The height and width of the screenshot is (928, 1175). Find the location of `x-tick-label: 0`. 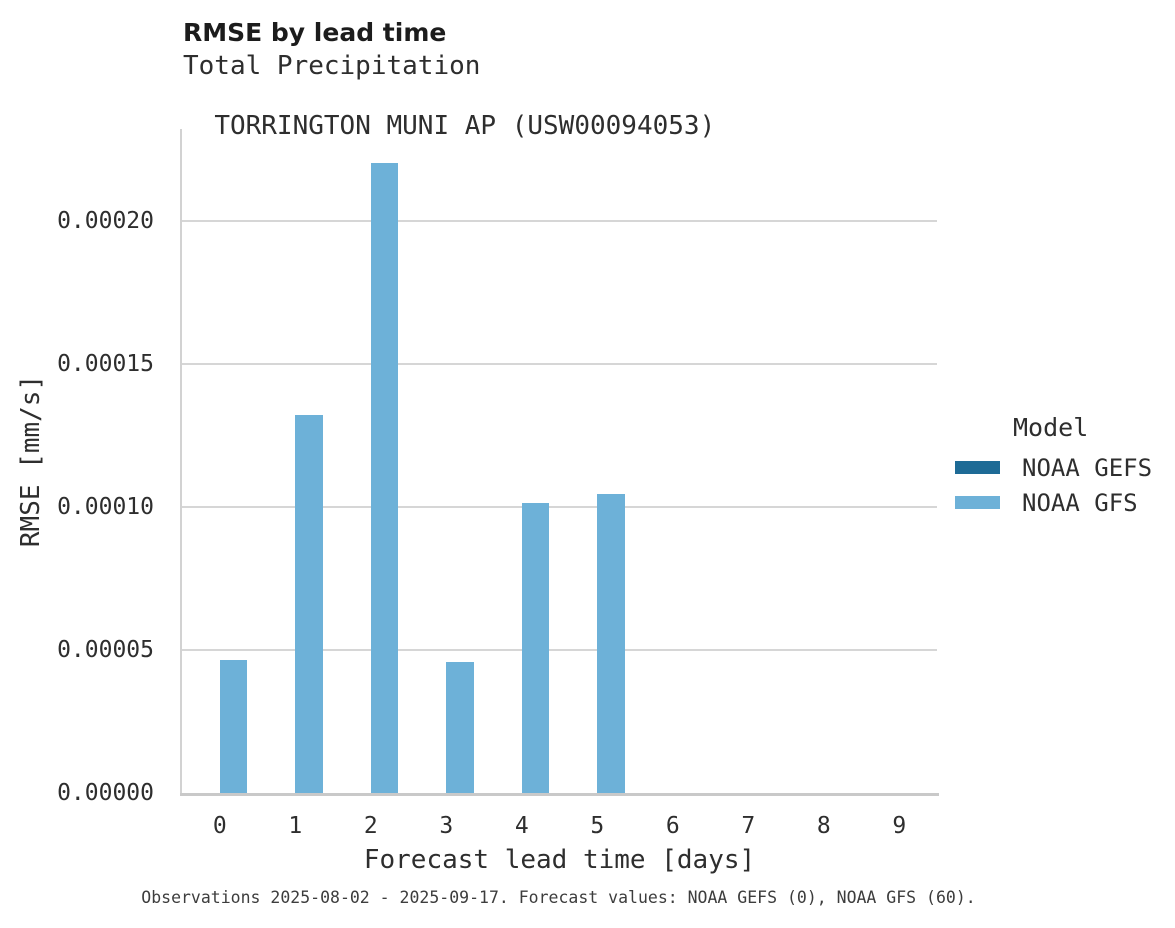

x-tick-label: 0 is located at coordinates (219, 826).